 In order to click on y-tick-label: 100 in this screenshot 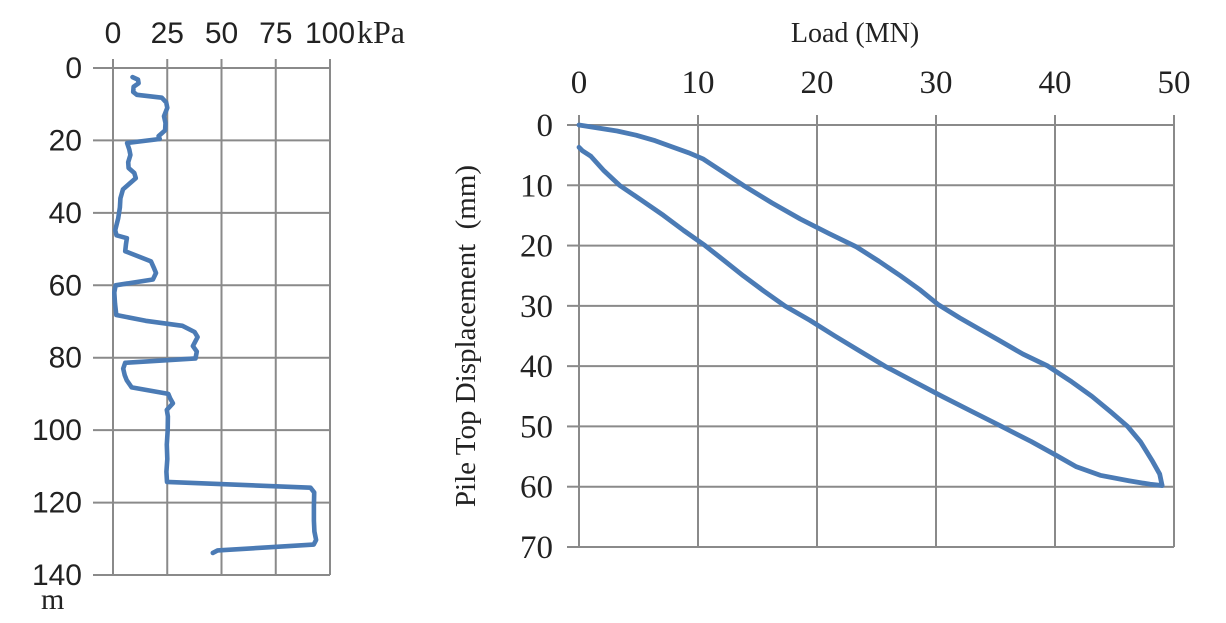, I will do `click(57, 430)`.